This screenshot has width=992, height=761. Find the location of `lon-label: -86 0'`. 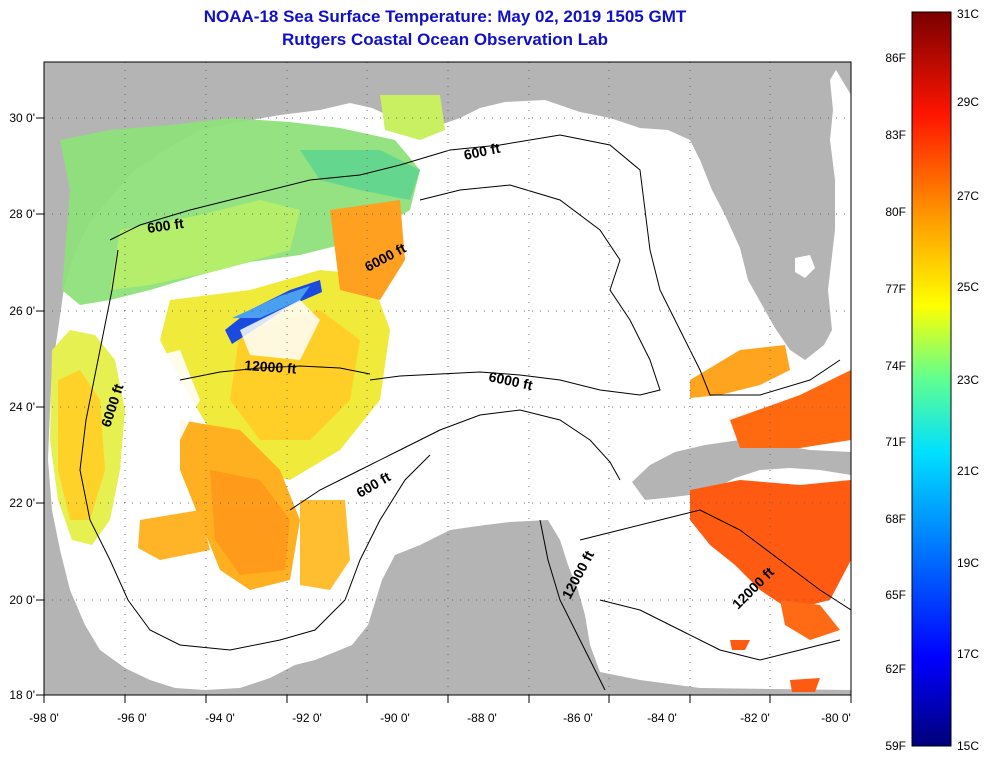

lon-label: -86 0' is located at coordinates (578, 718).